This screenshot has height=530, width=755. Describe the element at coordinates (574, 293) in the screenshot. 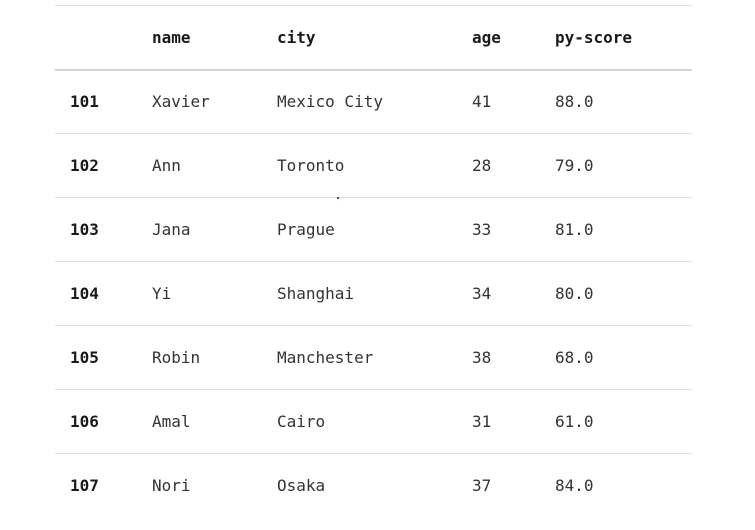

I see `cell-py-score: 80.0` at that location.